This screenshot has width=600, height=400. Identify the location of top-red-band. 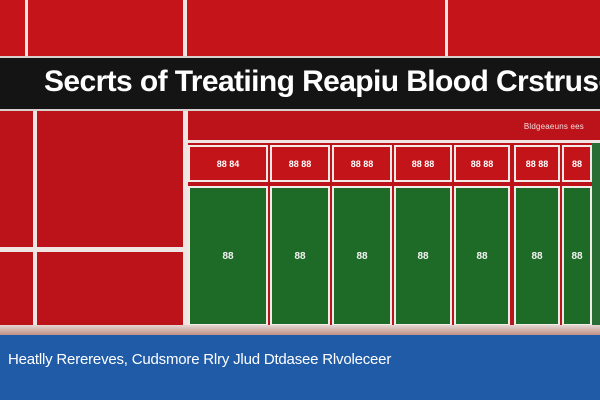
(300, 28).